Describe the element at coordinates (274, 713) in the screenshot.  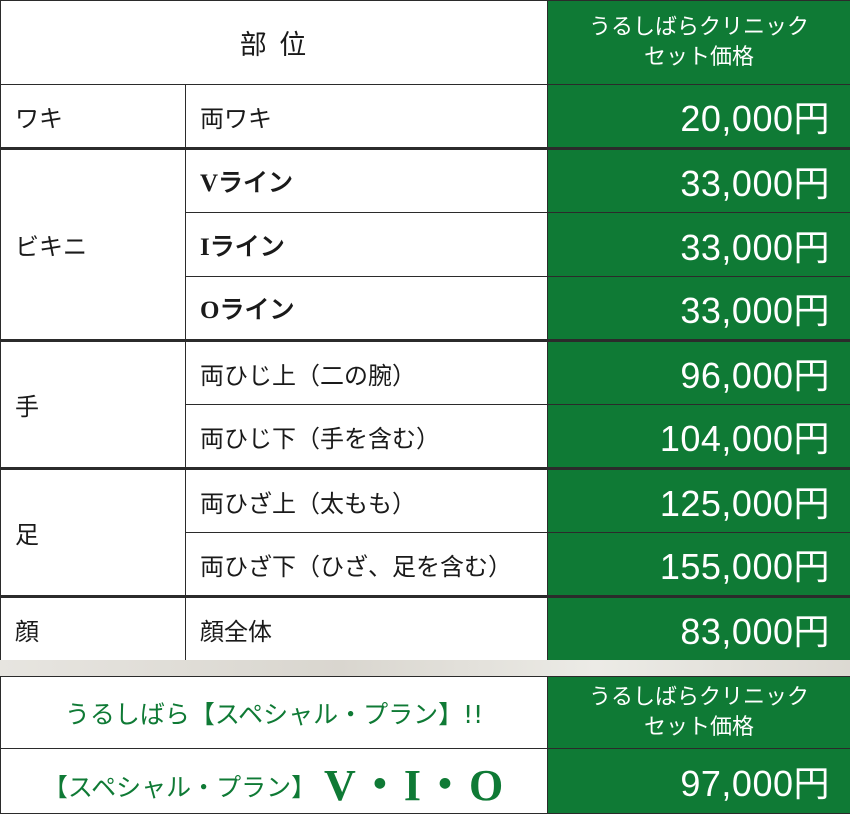
I see `special-plan-title: うるしばら【スペシャル・プラン】!!` at that location.